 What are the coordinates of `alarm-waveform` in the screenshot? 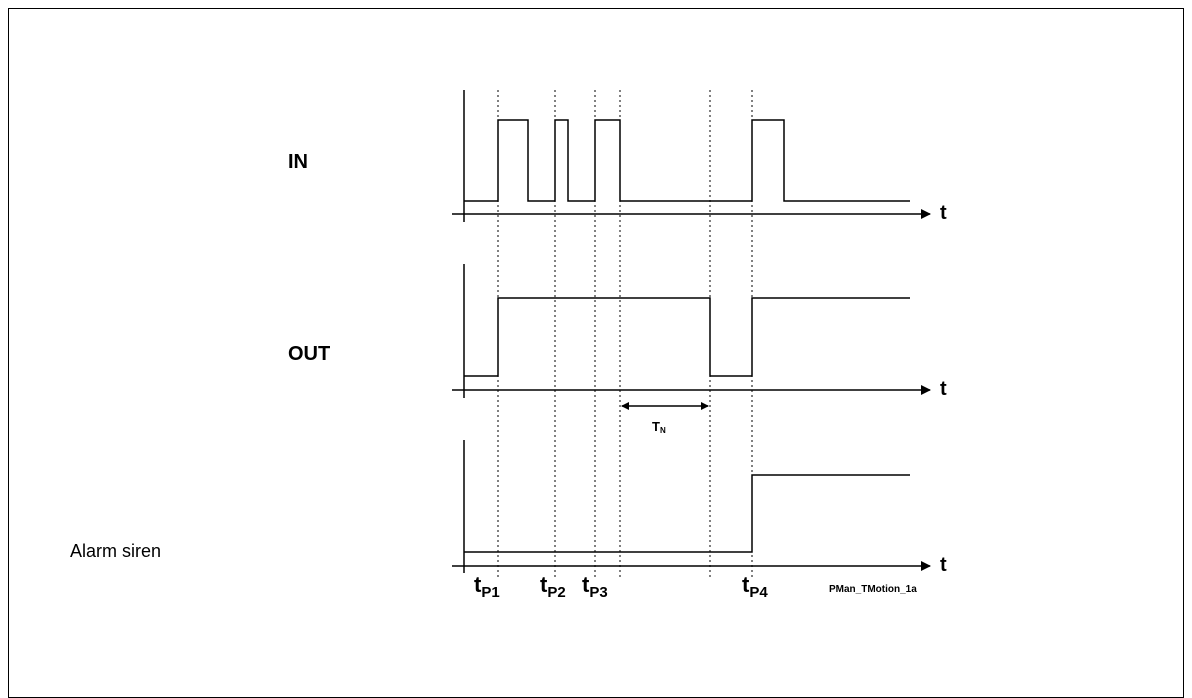 It's located at (687, 513).